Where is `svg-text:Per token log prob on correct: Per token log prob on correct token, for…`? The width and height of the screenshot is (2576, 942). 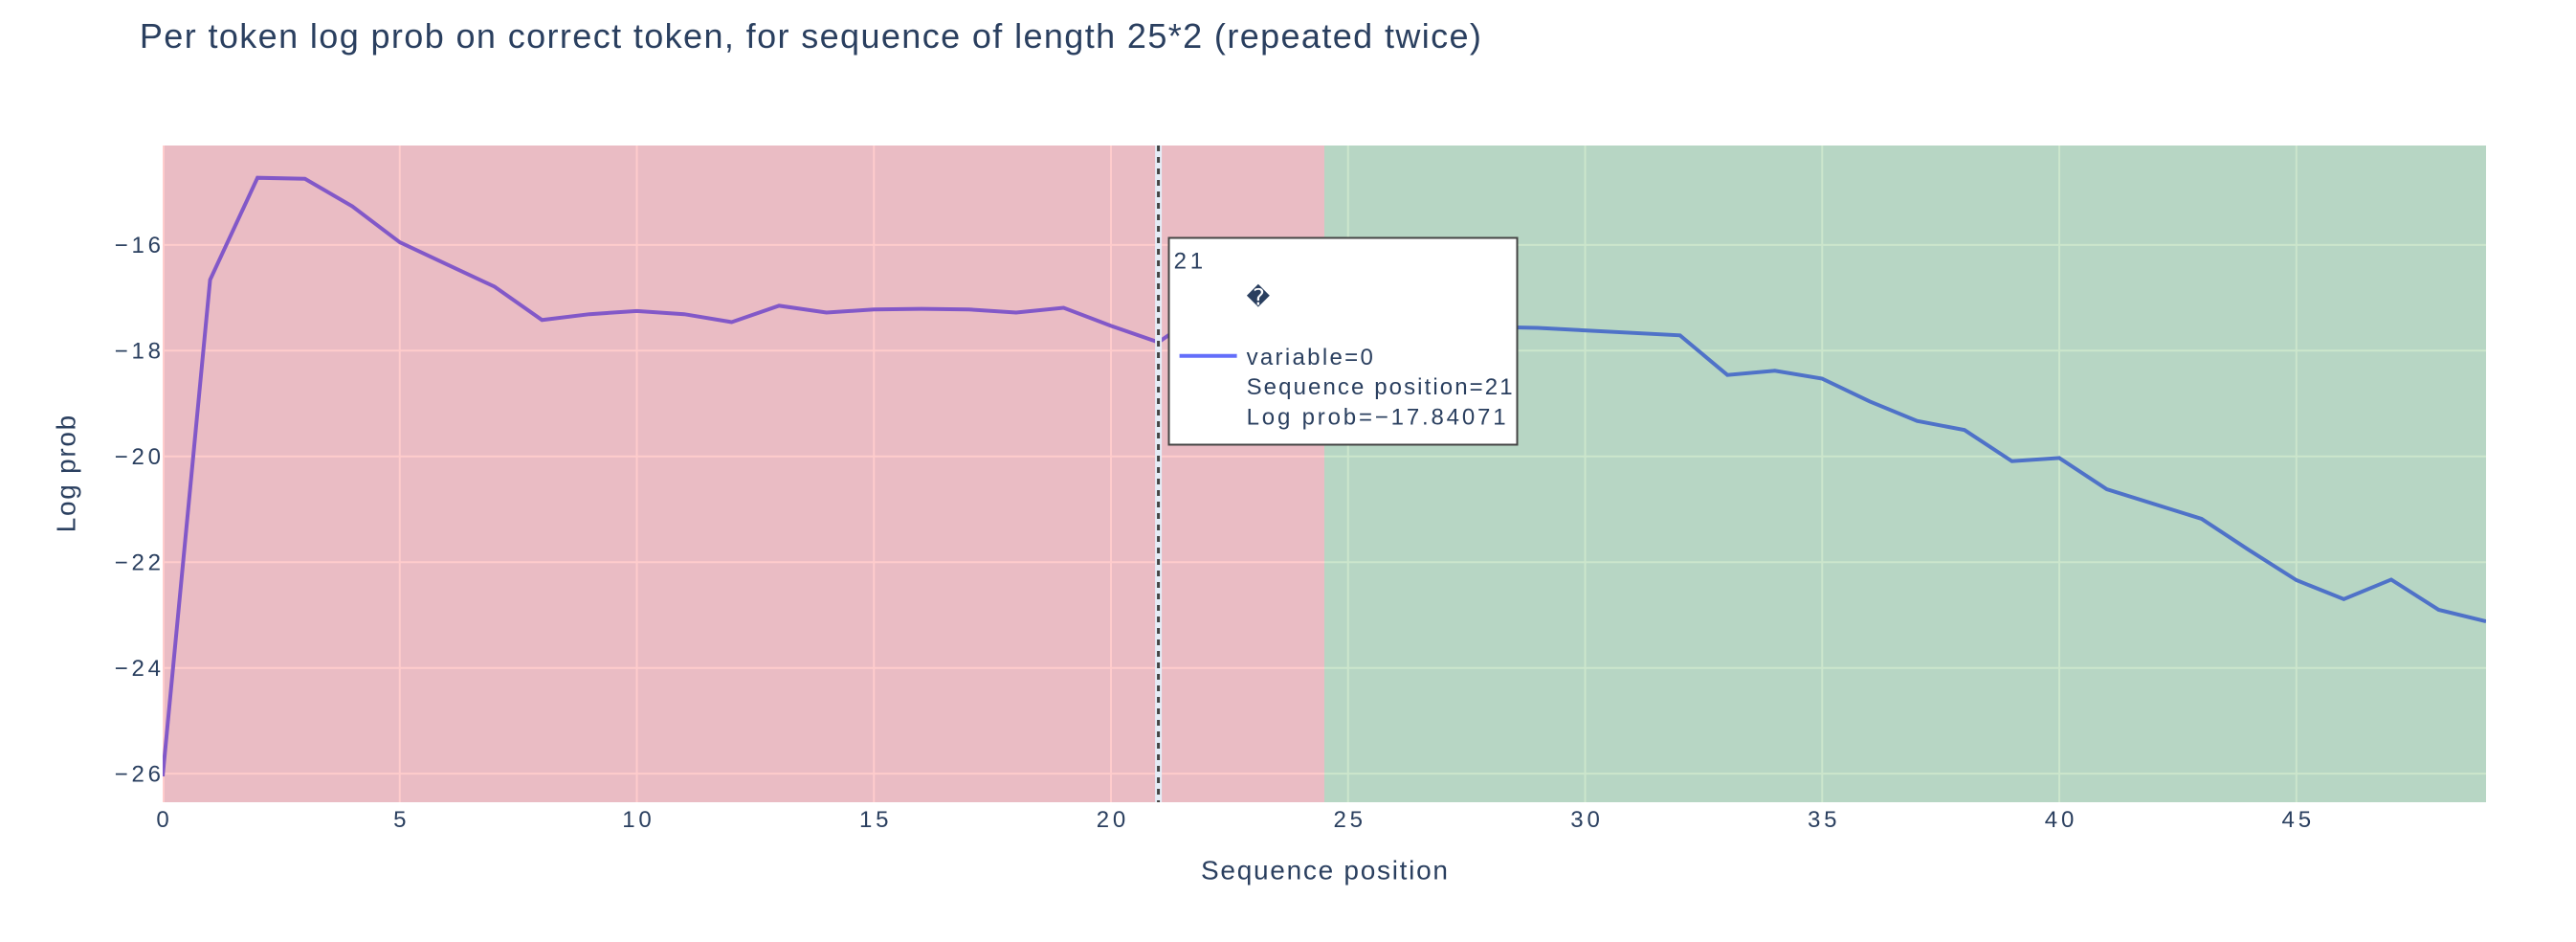
svg-text:Per token log prob on correct: Per token log prob on correct token, for… is located at coordinates (810, 36).